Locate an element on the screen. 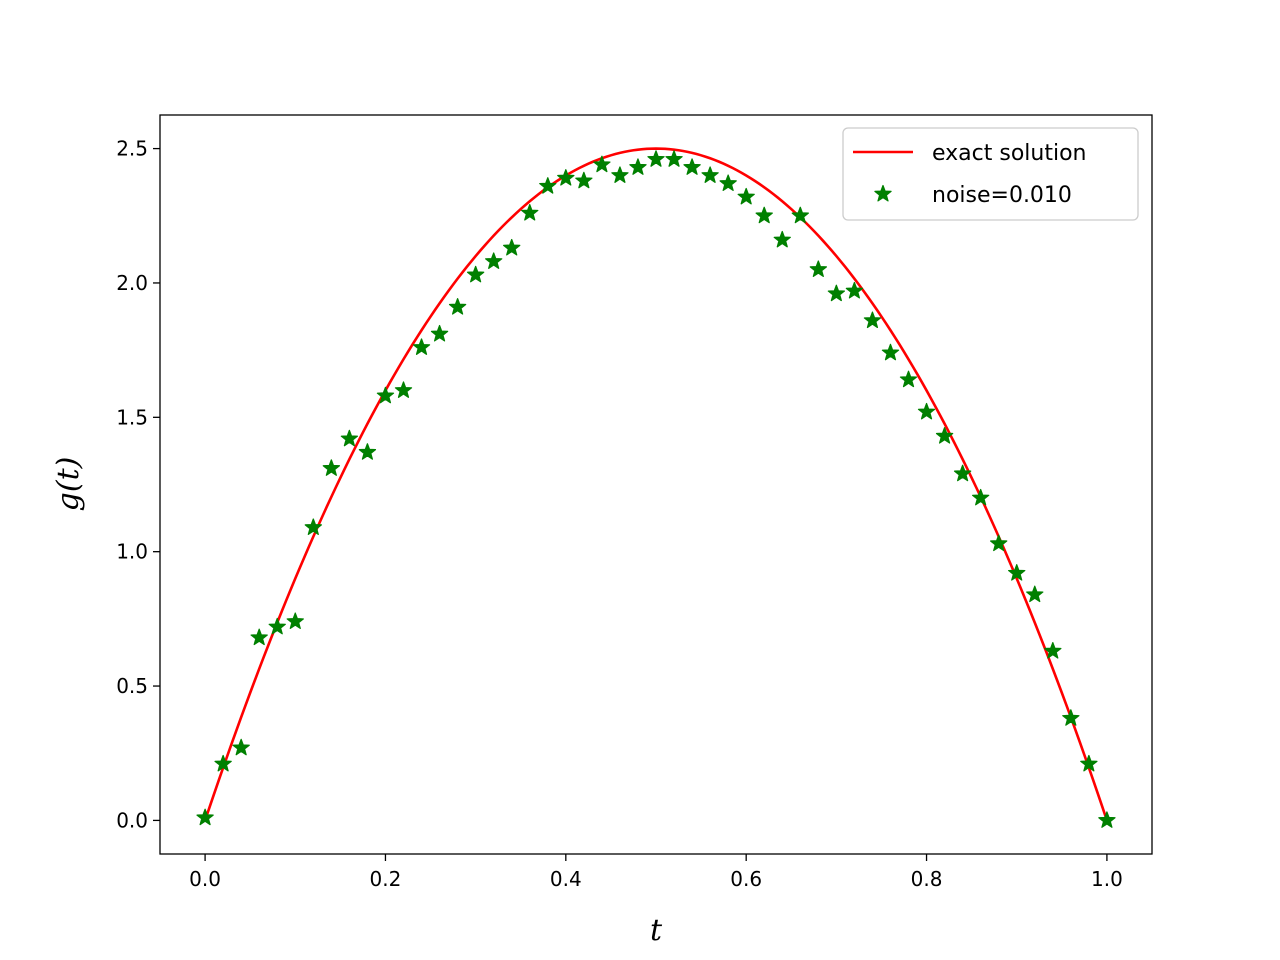  legend-box is located at coordinates (990, 174).